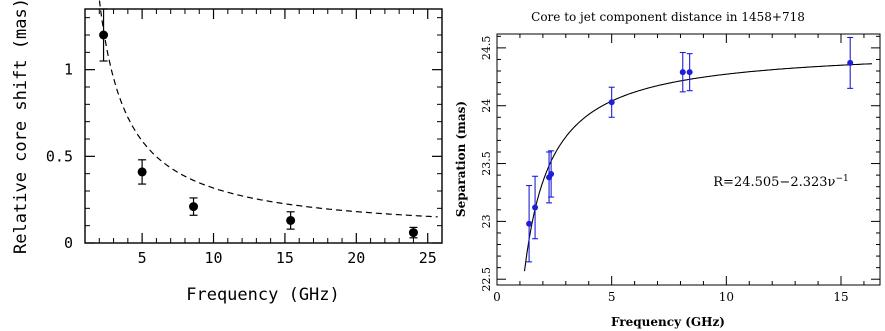 The image size is (885, 331). I want to click on fit-annotation-superscript: −1, so click(841, 179).